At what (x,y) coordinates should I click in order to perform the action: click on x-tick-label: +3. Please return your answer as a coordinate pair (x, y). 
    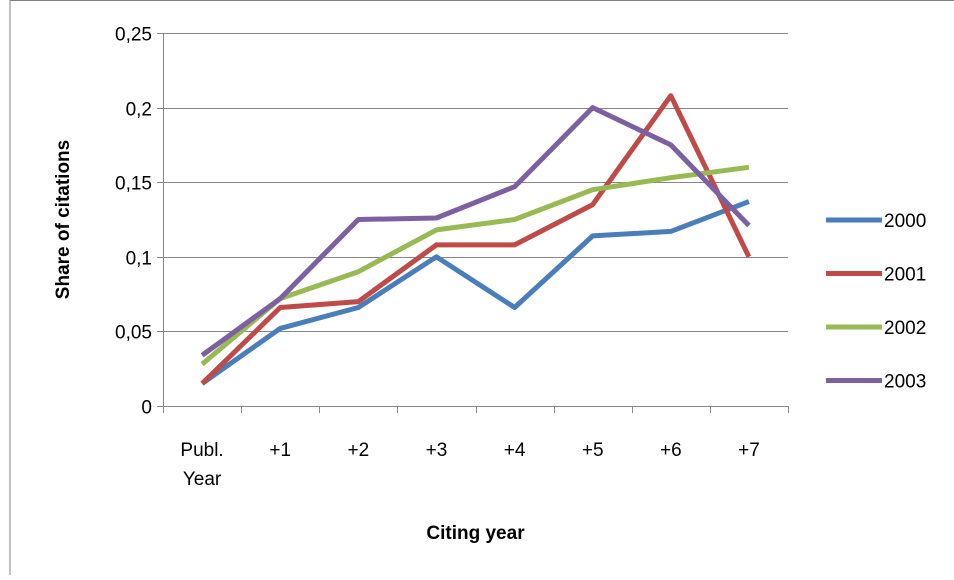
    Looking at the image, I should click on (437, 450).